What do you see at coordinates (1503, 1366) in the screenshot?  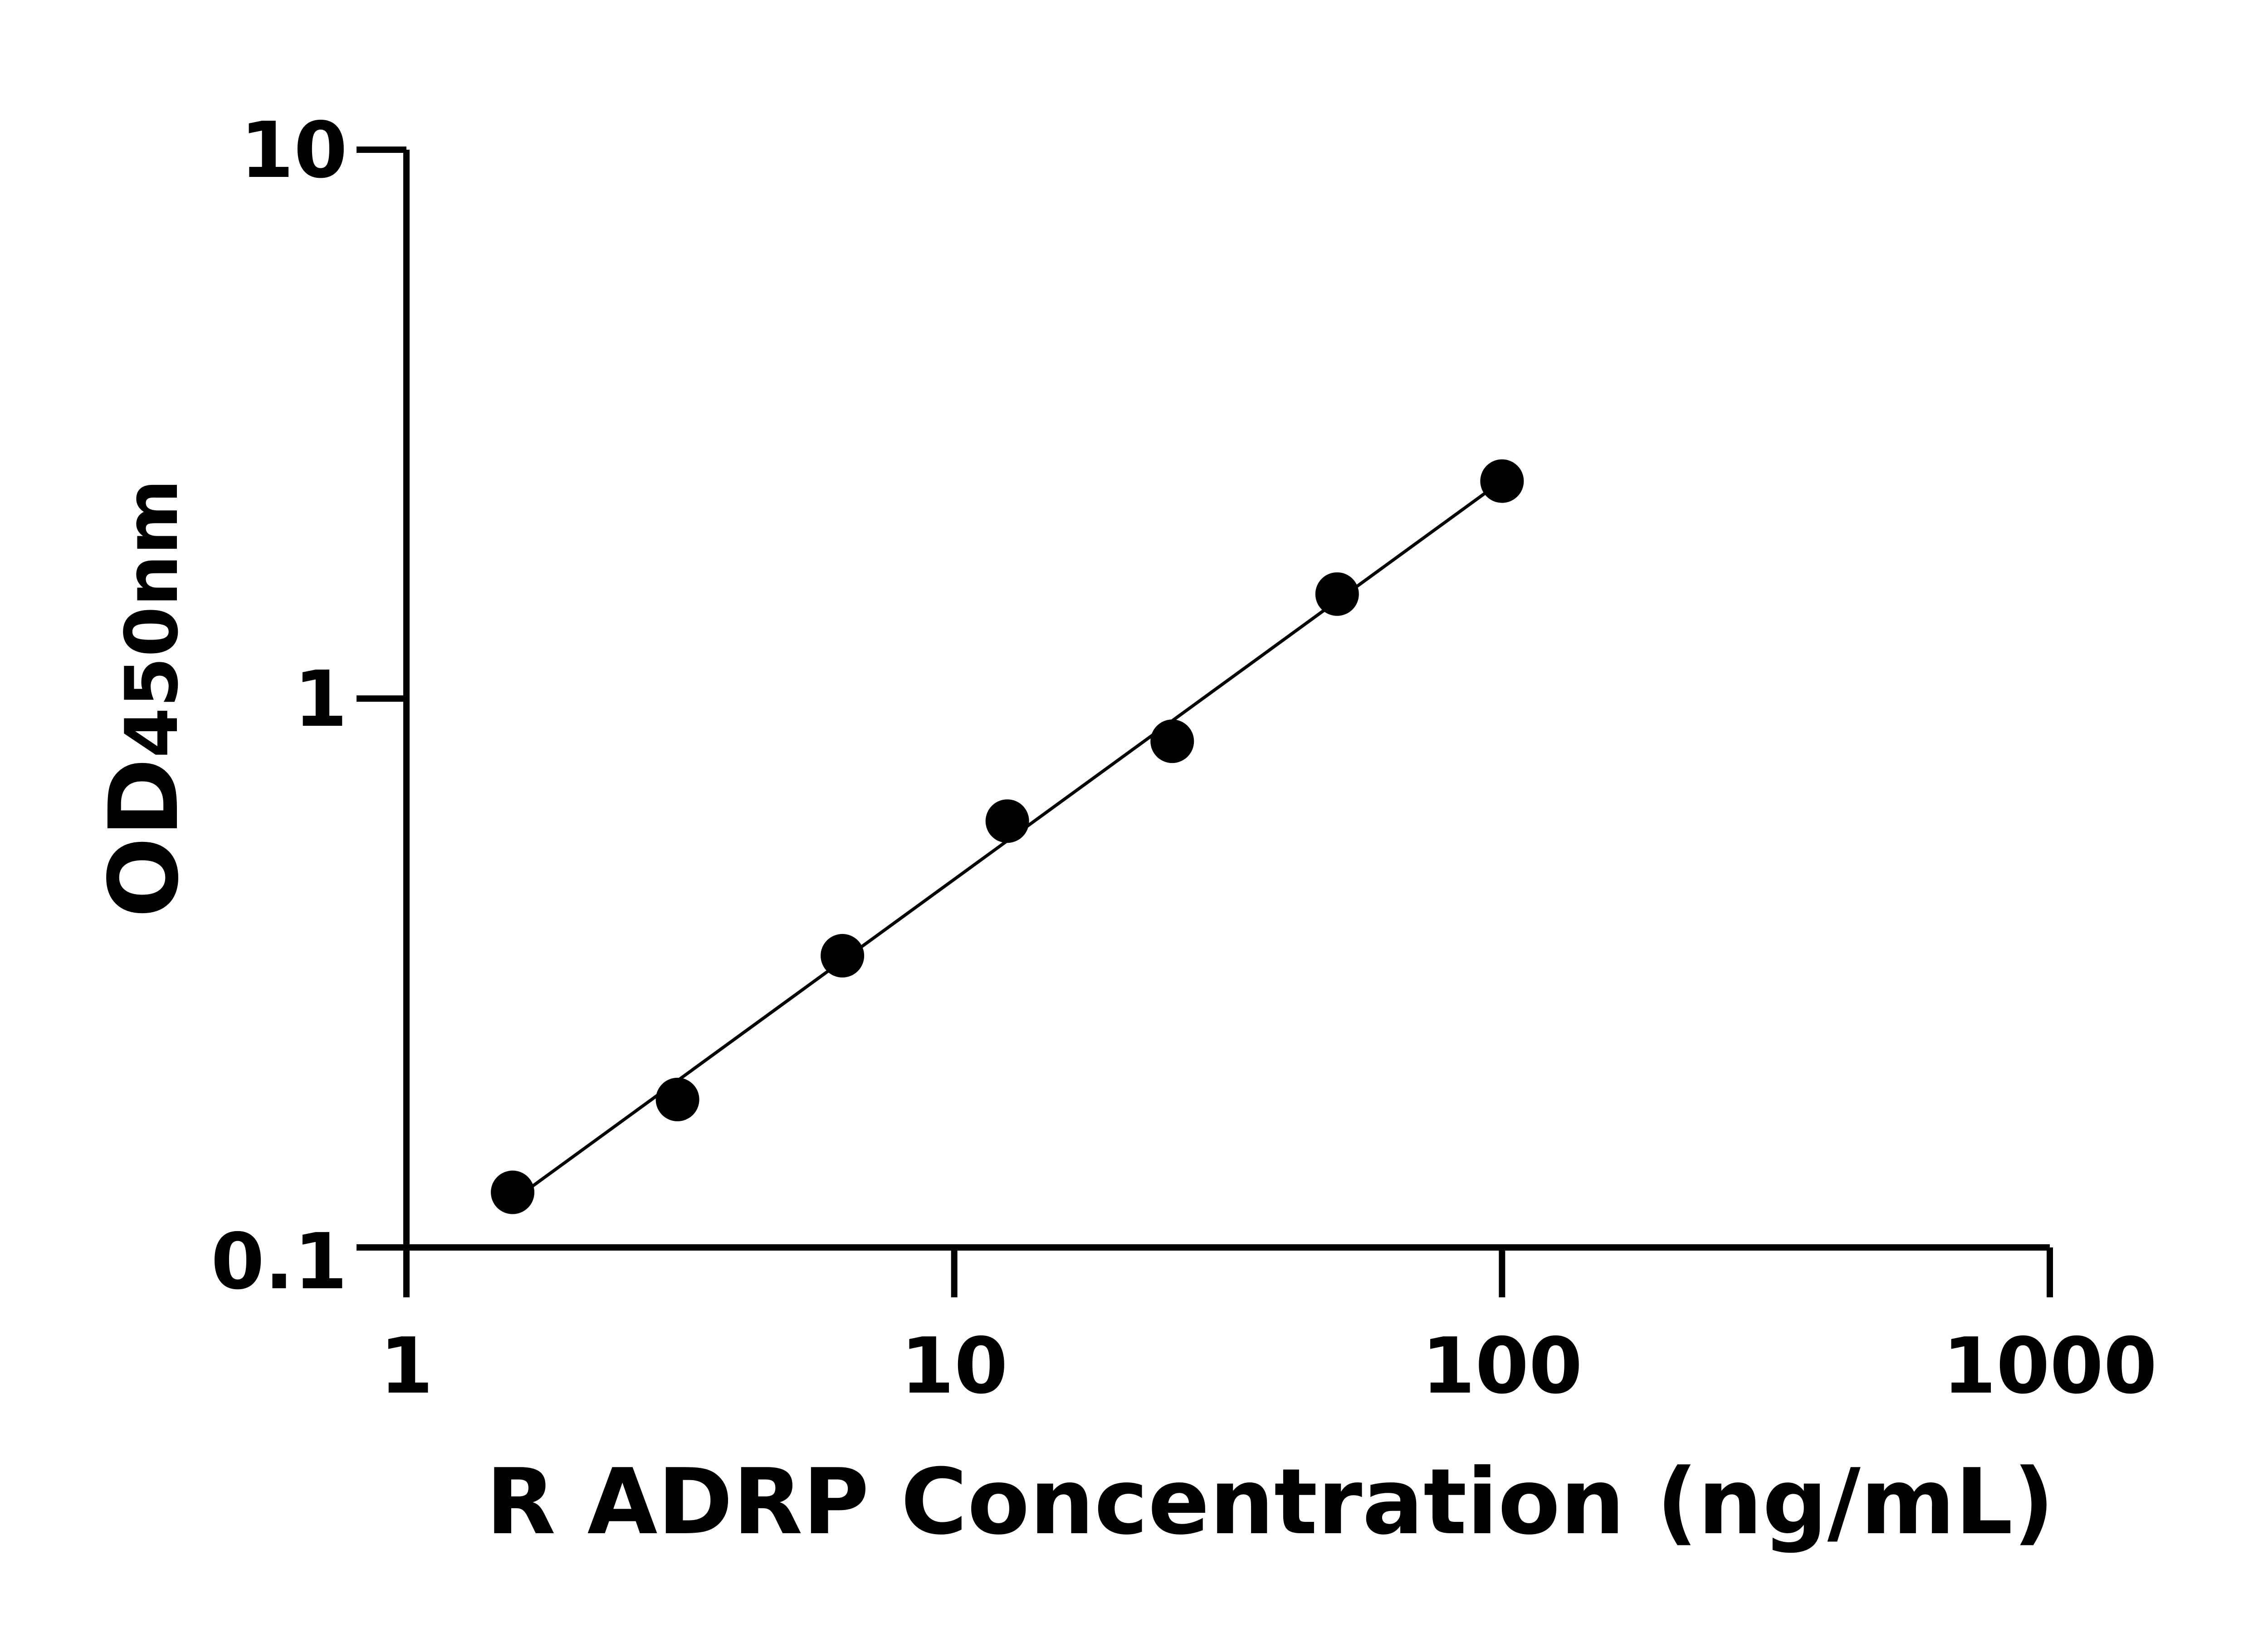 I see `x-tick-label: 100` at bounding box center [1503, 1366].